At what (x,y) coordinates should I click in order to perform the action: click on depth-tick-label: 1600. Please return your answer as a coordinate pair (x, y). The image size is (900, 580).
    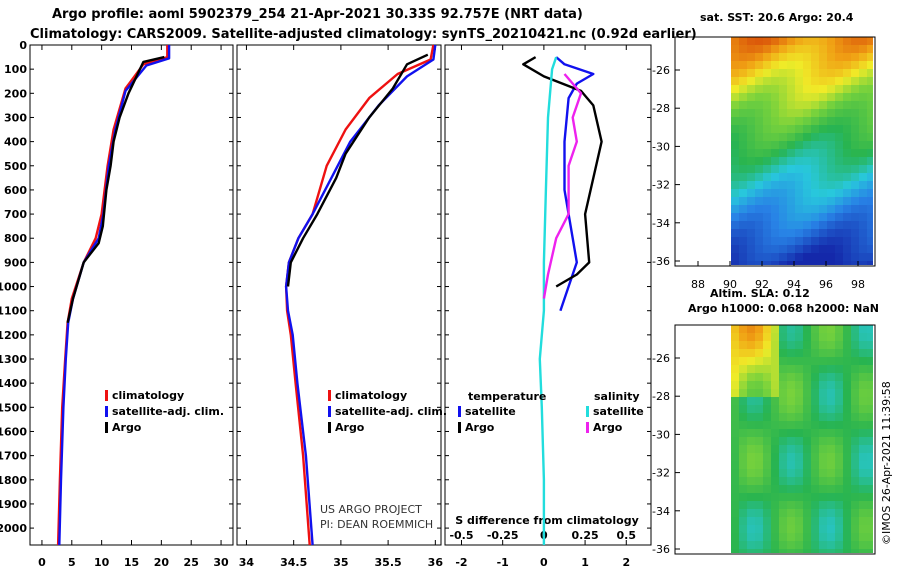
    Looking at the image, I should click on (13, 431).